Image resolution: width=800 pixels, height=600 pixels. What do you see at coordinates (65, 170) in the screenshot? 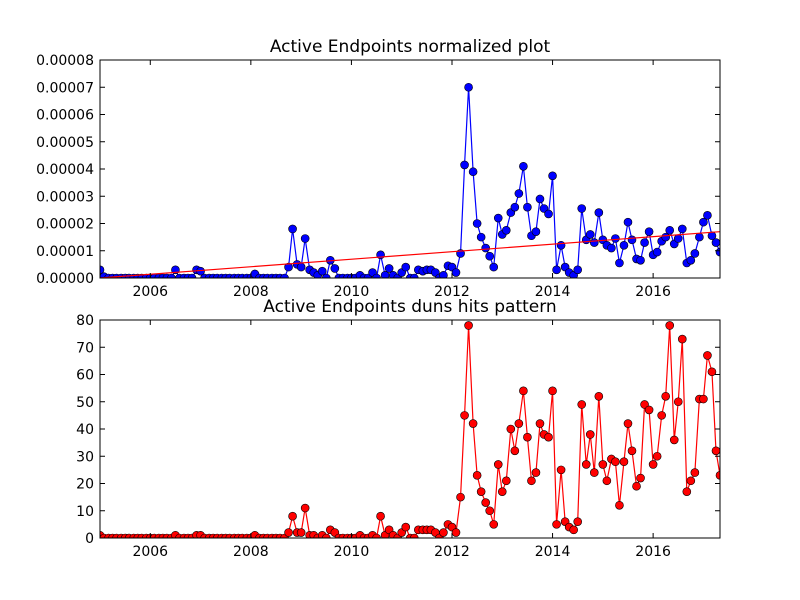
I see `y-tick-label: 0.00004` at bounding box center [65, 170].